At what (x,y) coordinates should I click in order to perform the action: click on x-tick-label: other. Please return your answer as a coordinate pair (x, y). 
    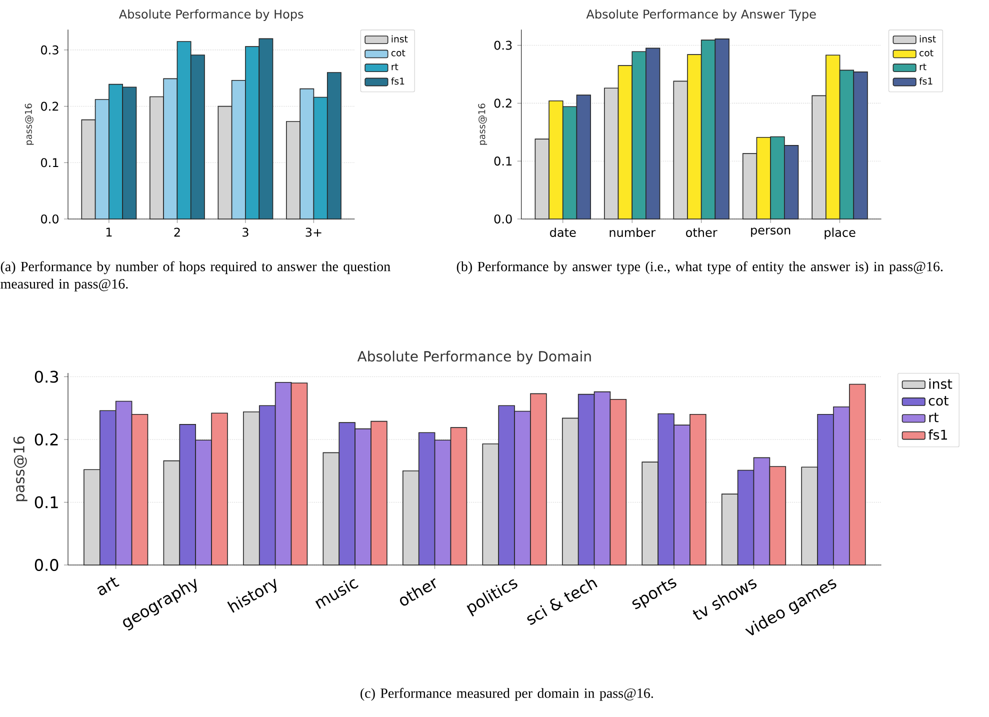
    Looking at the image, I should click on (702, 232).